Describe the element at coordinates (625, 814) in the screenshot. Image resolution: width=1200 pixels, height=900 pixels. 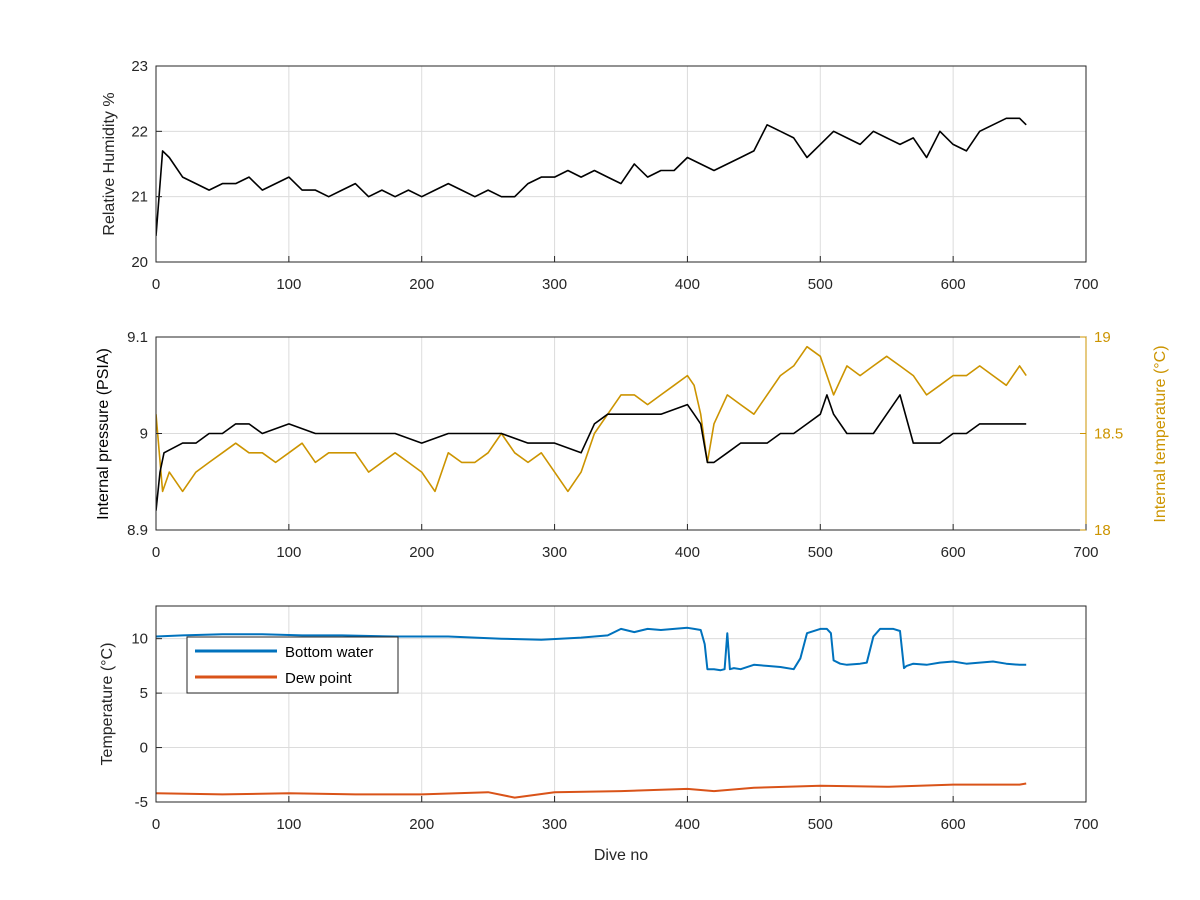
I see `temperature-x-ticks: 0 100 200 300 400 500 600 700` at that location.